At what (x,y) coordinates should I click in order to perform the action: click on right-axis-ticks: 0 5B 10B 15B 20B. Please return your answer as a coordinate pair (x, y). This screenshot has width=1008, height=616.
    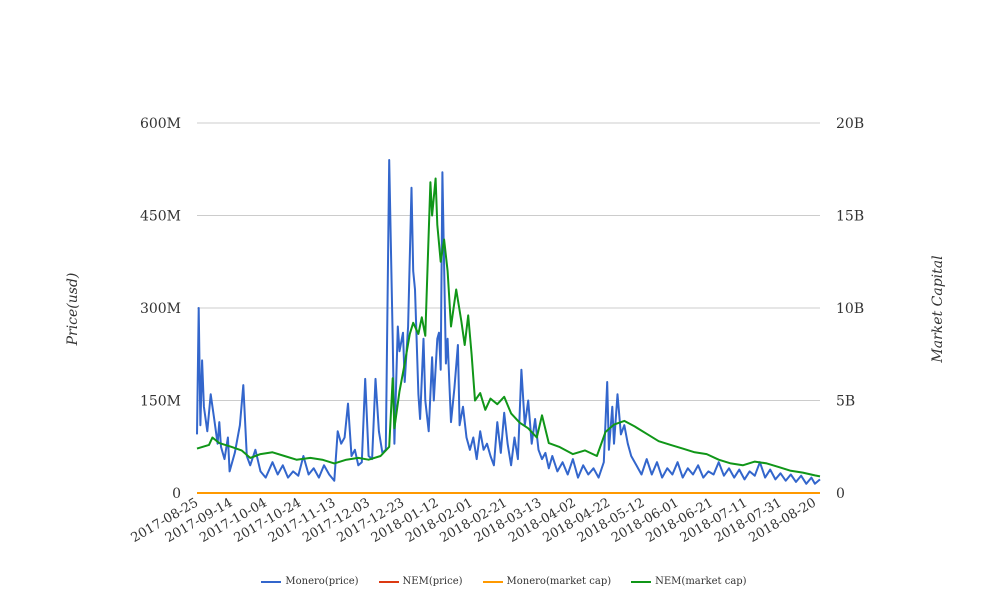
    Looking at the image, I should click on (850, 309).